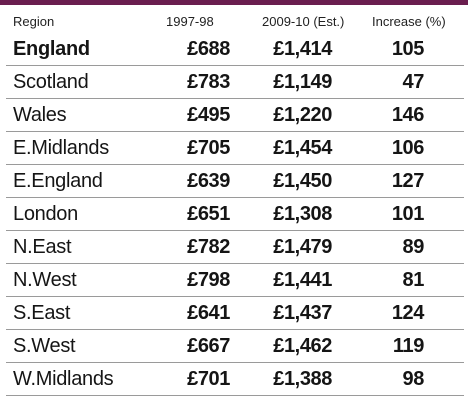  I want to click on table-row: England £688 £1,414 105, so click(235, 49).